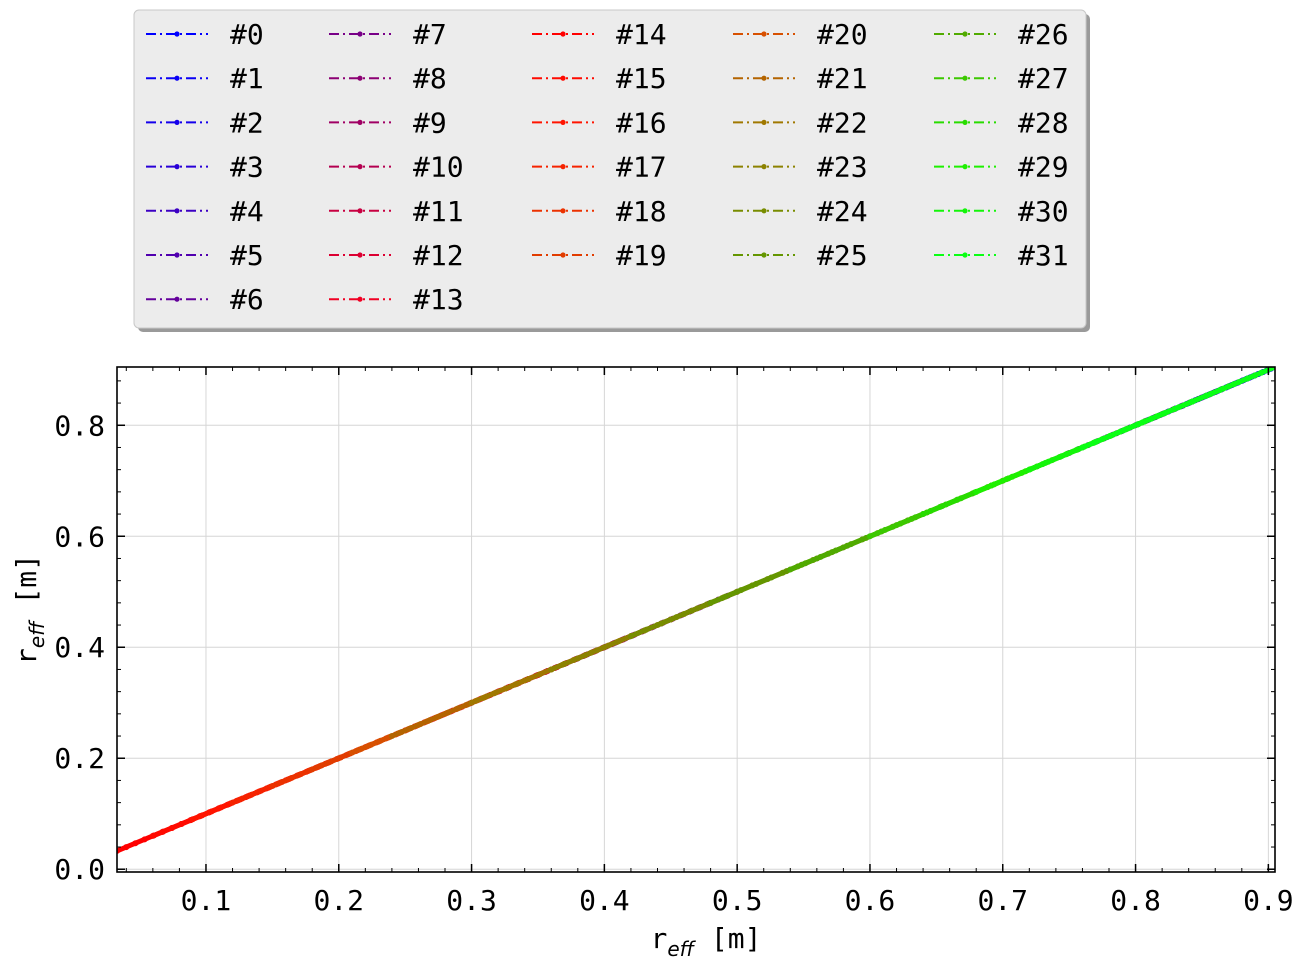 This screenshot has width=1302, height=968. What do you see at coordinates (471, 900) in the screenshot?
I see `x-tick-label: 0.3` at bounding box center [471, 900].